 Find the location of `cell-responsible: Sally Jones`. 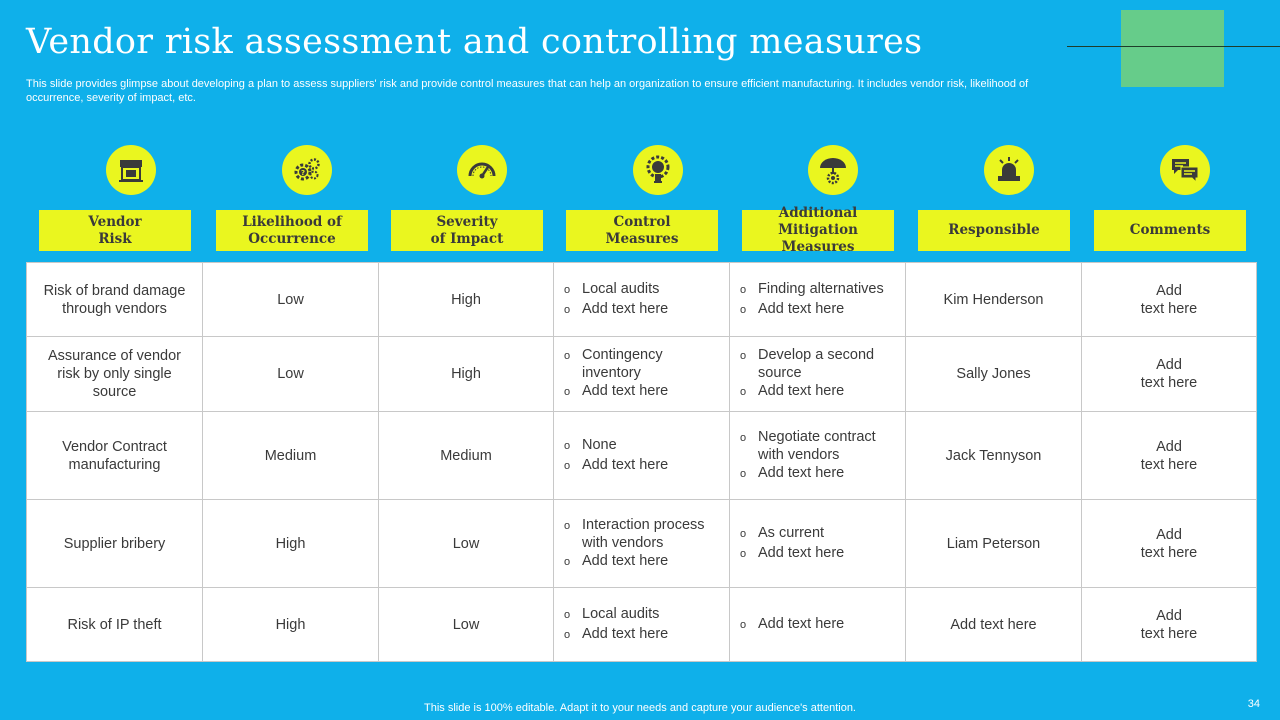

cell-responsible: Sally Jones is located at coordinates (993, 374).